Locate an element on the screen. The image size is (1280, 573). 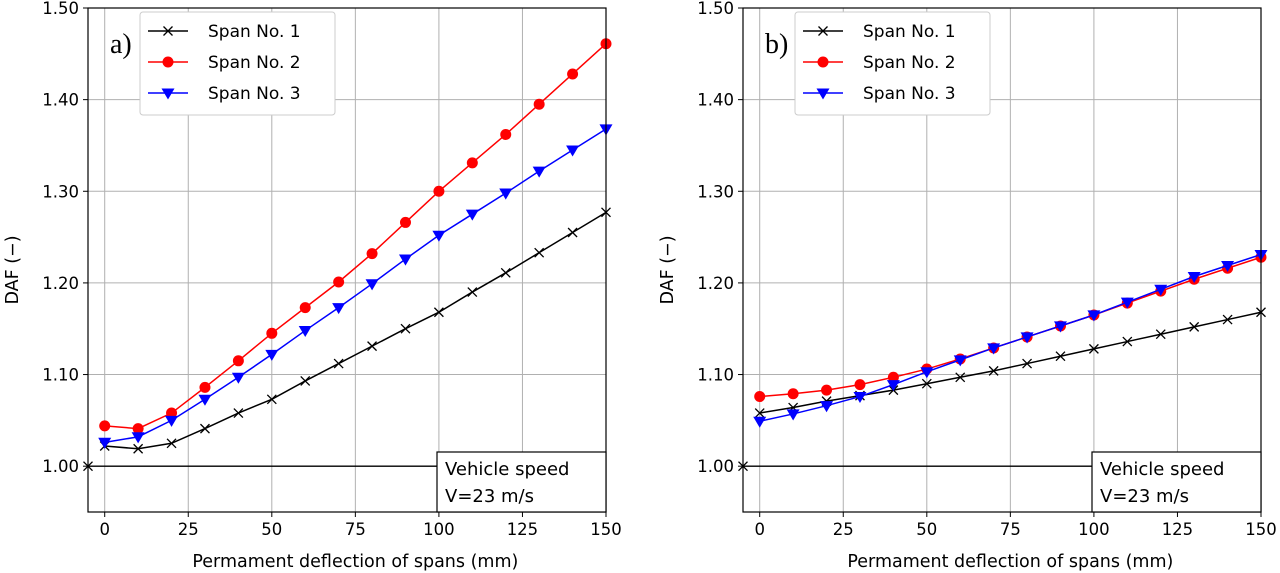
y-tick-label: 1.50 is located at coordinates (60, 9).